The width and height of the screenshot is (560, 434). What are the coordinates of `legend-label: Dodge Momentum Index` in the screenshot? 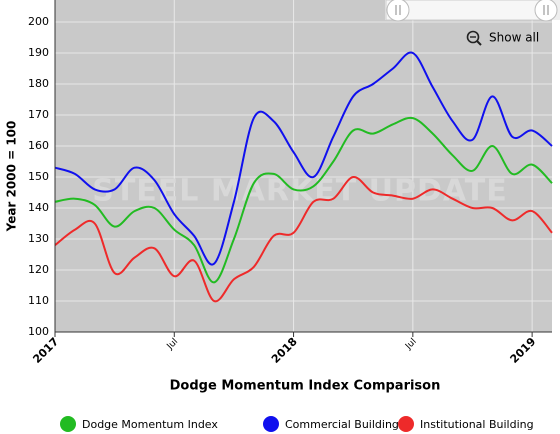 It's located at (150, 424).